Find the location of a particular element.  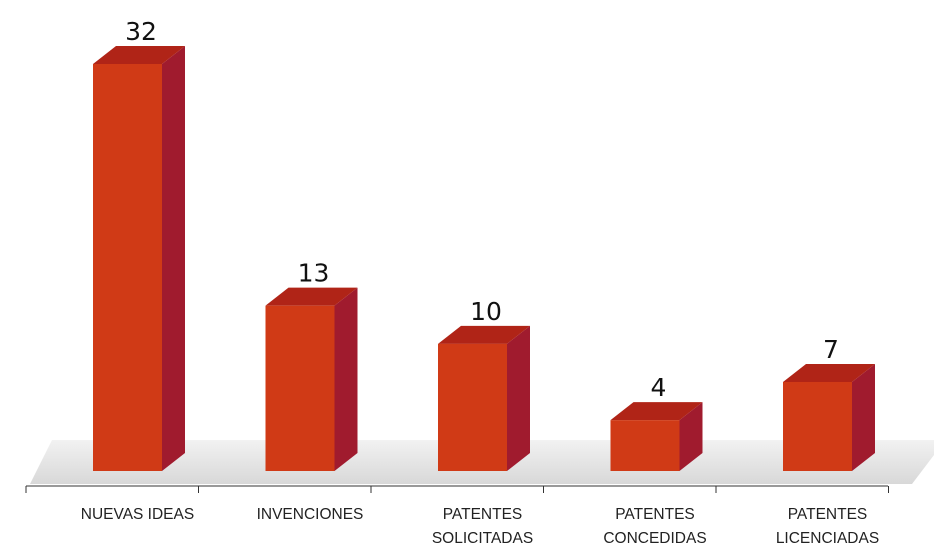

category-label: PATENTES CONCEDIDAS is located at coordinates (654, 526).